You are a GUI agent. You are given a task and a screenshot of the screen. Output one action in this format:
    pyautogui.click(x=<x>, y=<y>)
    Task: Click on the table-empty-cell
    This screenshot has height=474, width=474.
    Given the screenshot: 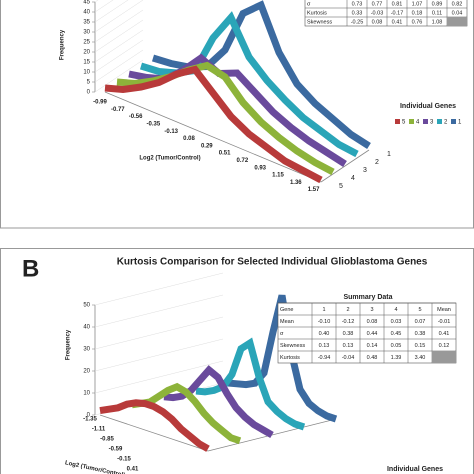 What is the action you would take?
    pyautogui.click(x=444, y=357)
    